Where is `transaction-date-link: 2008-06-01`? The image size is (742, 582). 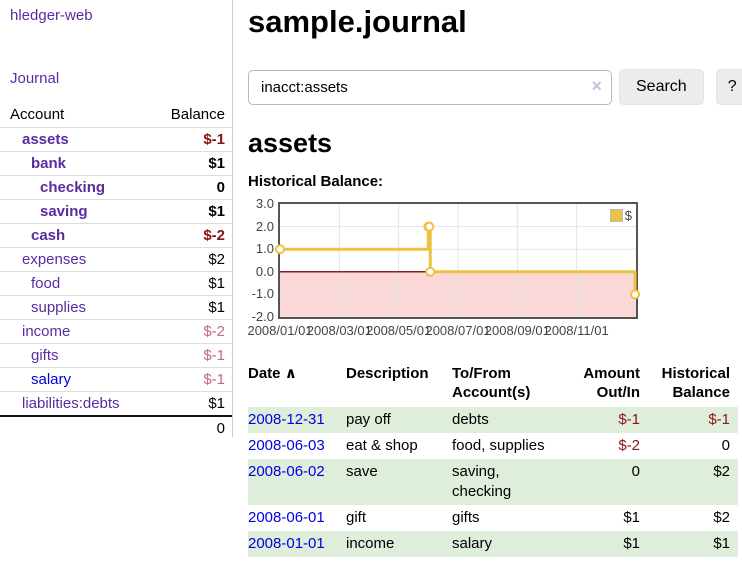 transaction-date-link: 2008-06-01 is located at coordinates (286, 517).